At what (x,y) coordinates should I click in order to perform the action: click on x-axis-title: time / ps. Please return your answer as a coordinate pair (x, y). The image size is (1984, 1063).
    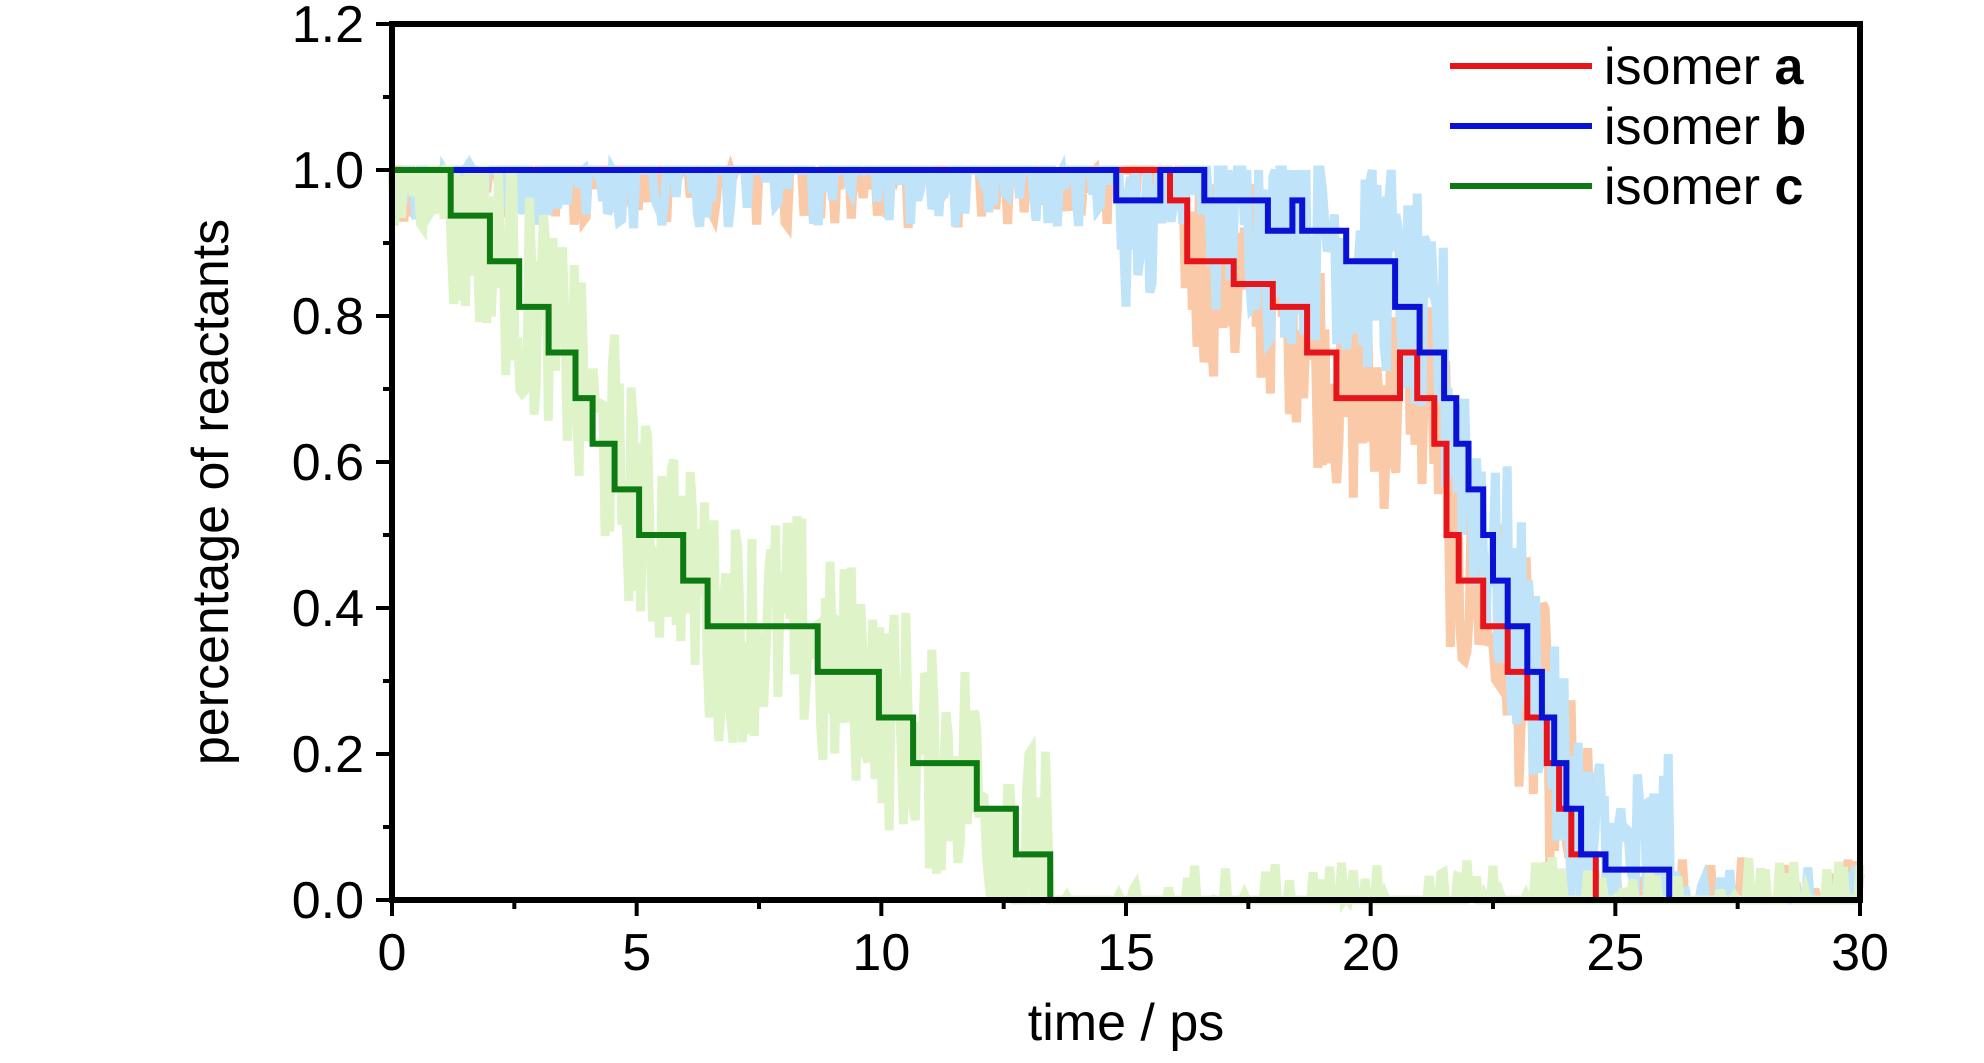
    Looking at the image, I should click on (1126, 1023).